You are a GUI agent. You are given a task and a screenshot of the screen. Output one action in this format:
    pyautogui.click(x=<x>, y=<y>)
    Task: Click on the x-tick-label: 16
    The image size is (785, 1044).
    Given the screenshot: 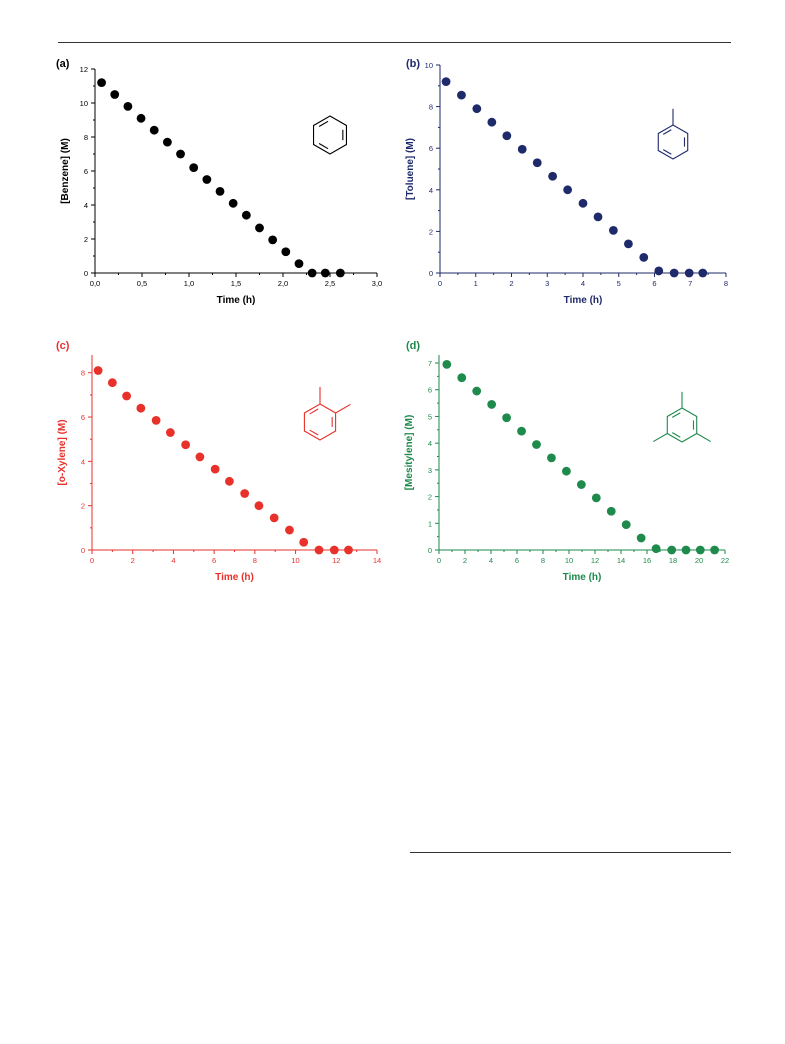 What is the action you would take?
    pyautogui.click(x=647, y=560)
    